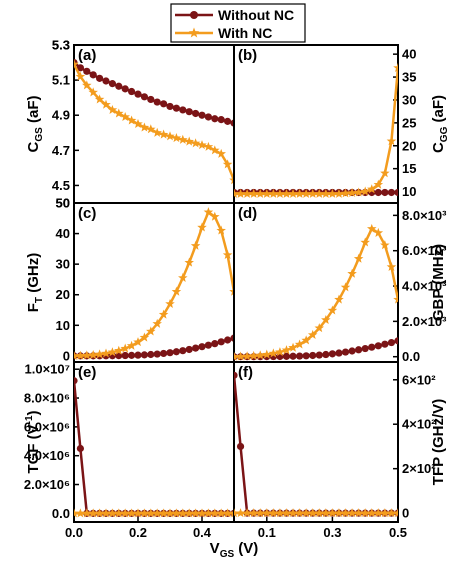 This screenshot has width=474, height=565. I want to click on y-tick-label: 4.0×10⁶, so click(47, 455).